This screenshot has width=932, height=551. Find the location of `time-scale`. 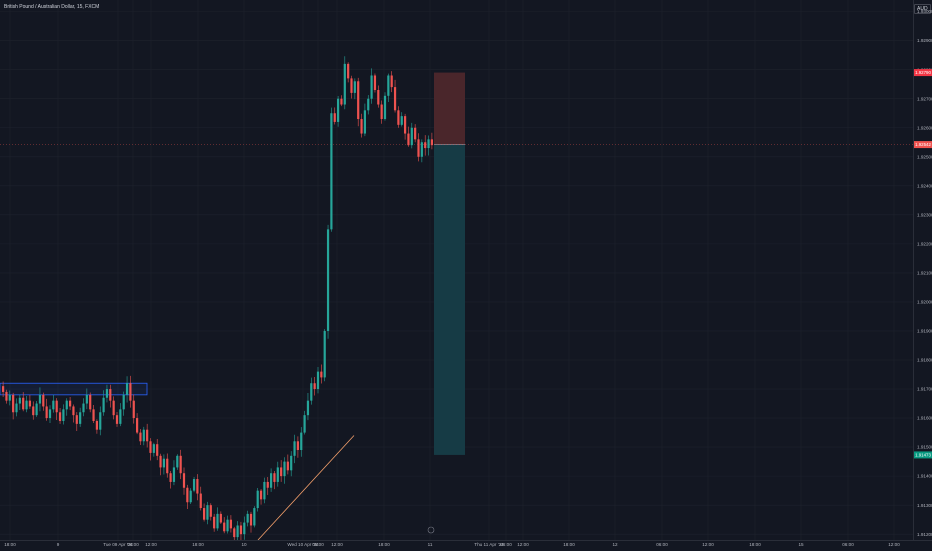

time-scale is located at coordinates (466, 545).